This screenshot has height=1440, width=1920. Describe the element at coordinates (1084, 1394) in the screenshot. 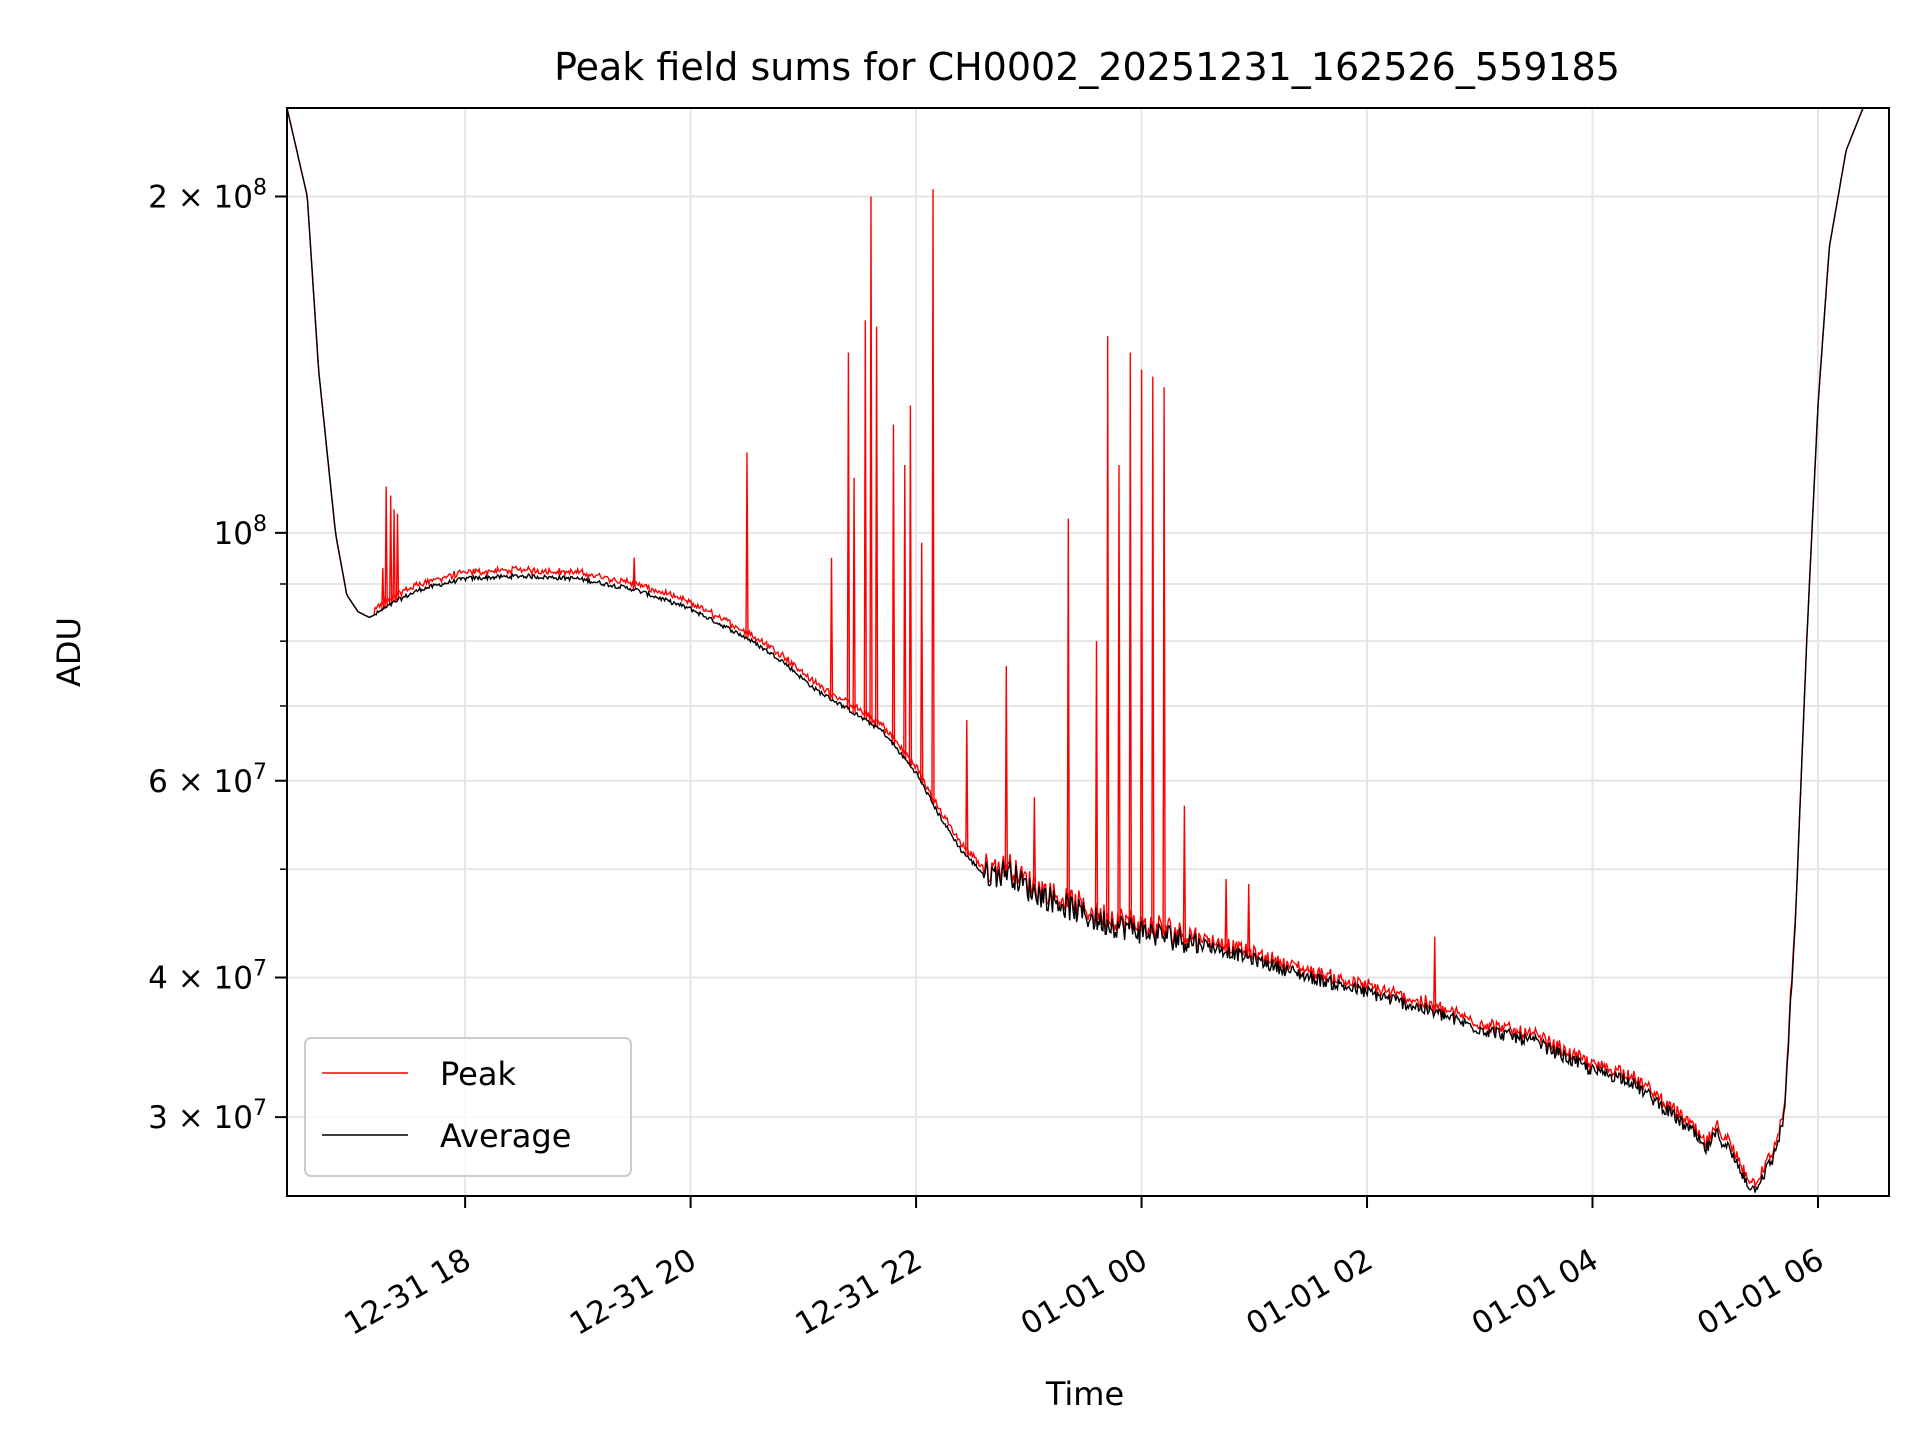

I see `x-axis-label: Time` at that location.